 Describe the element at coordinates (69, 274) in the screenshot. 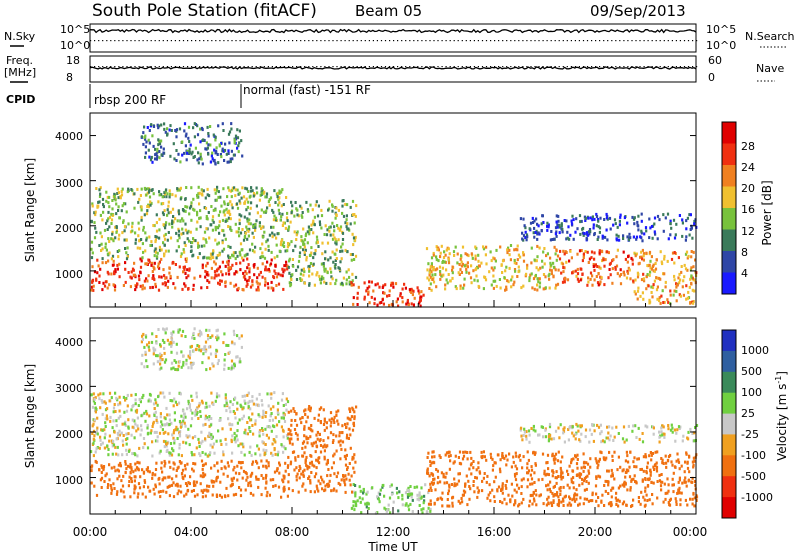

I see `power-ytick-1000: 1000` at that location.